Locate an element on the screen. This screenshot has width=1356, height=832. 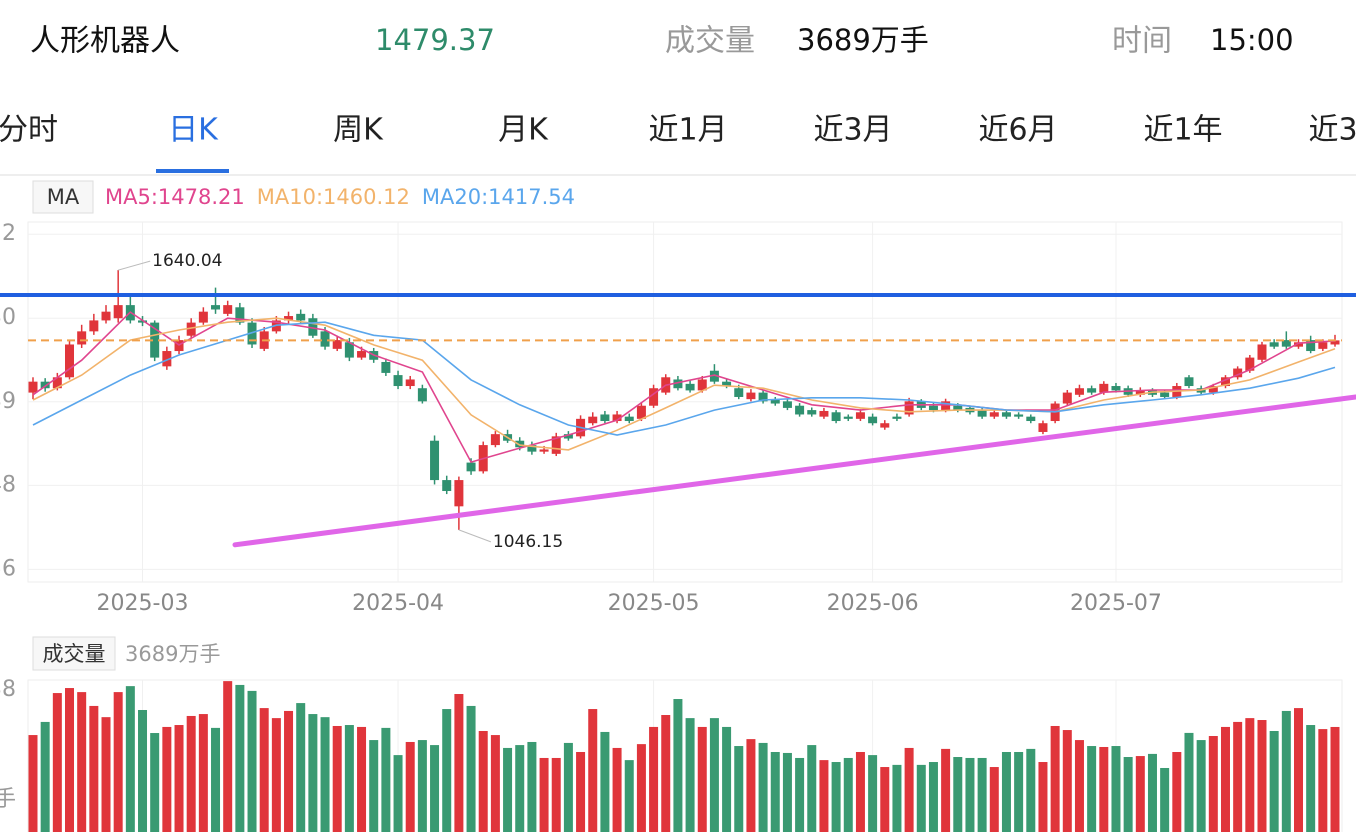
tab: 月K is located at coordinates (523, 130).